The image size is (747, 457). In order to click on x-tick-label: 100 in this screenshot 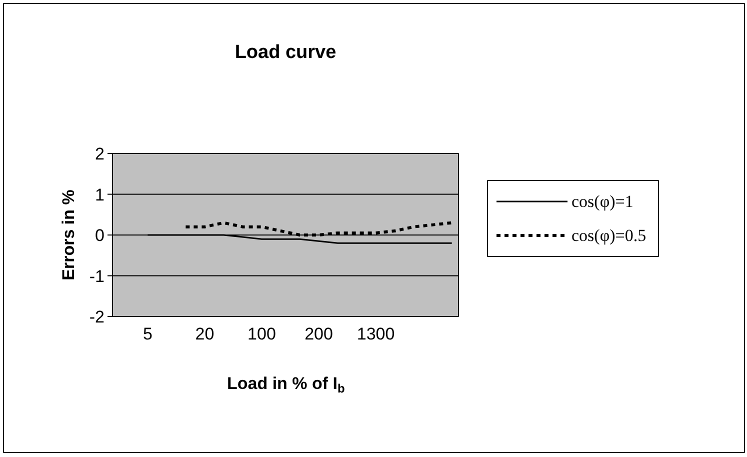, I will do `click(262, 334)`.